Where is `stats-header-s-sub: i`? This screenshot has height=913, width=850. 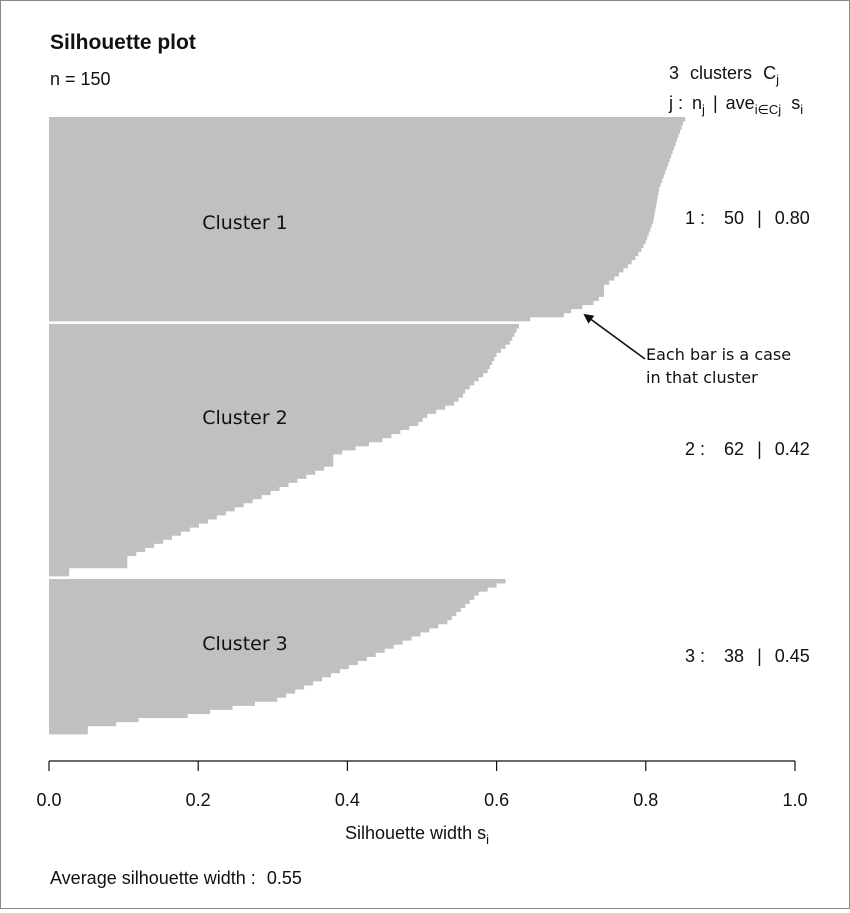 stats-header-s-sub: i is located at coordinates (801, 109).